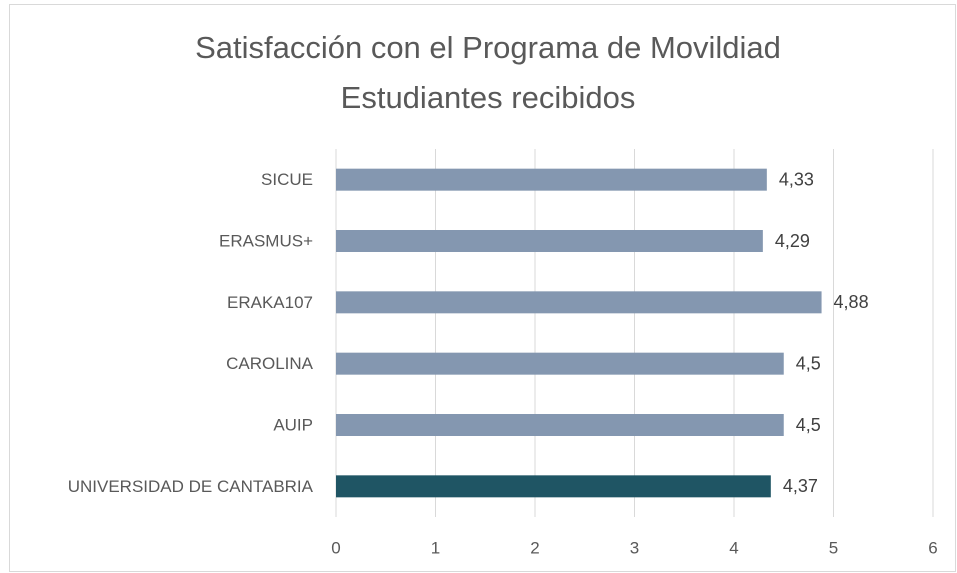  Describe the element at coordinates (800, 486) in the screenshot. I see `data-label: 4,37` at that location.